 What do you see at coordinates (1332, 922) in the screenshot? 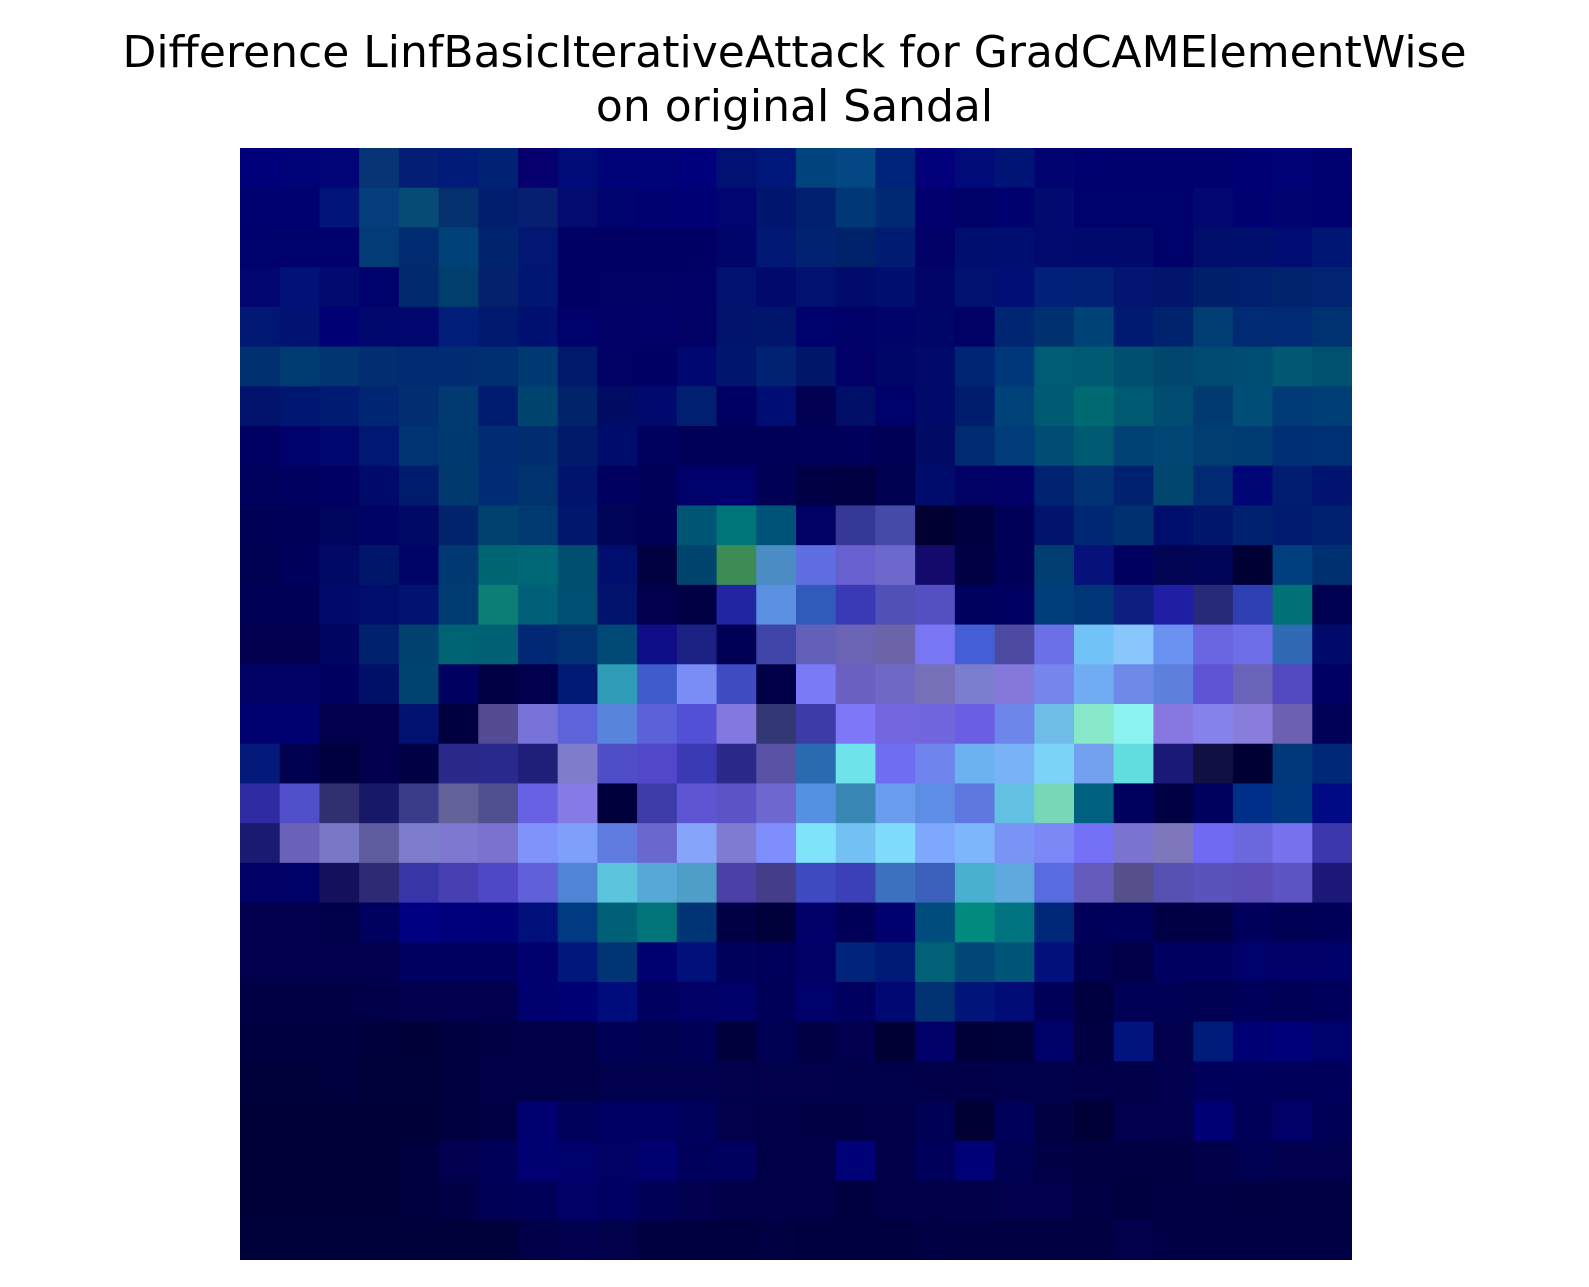
I see `heatmap-cell-r19-c27` at bounding box center [1332, 922].